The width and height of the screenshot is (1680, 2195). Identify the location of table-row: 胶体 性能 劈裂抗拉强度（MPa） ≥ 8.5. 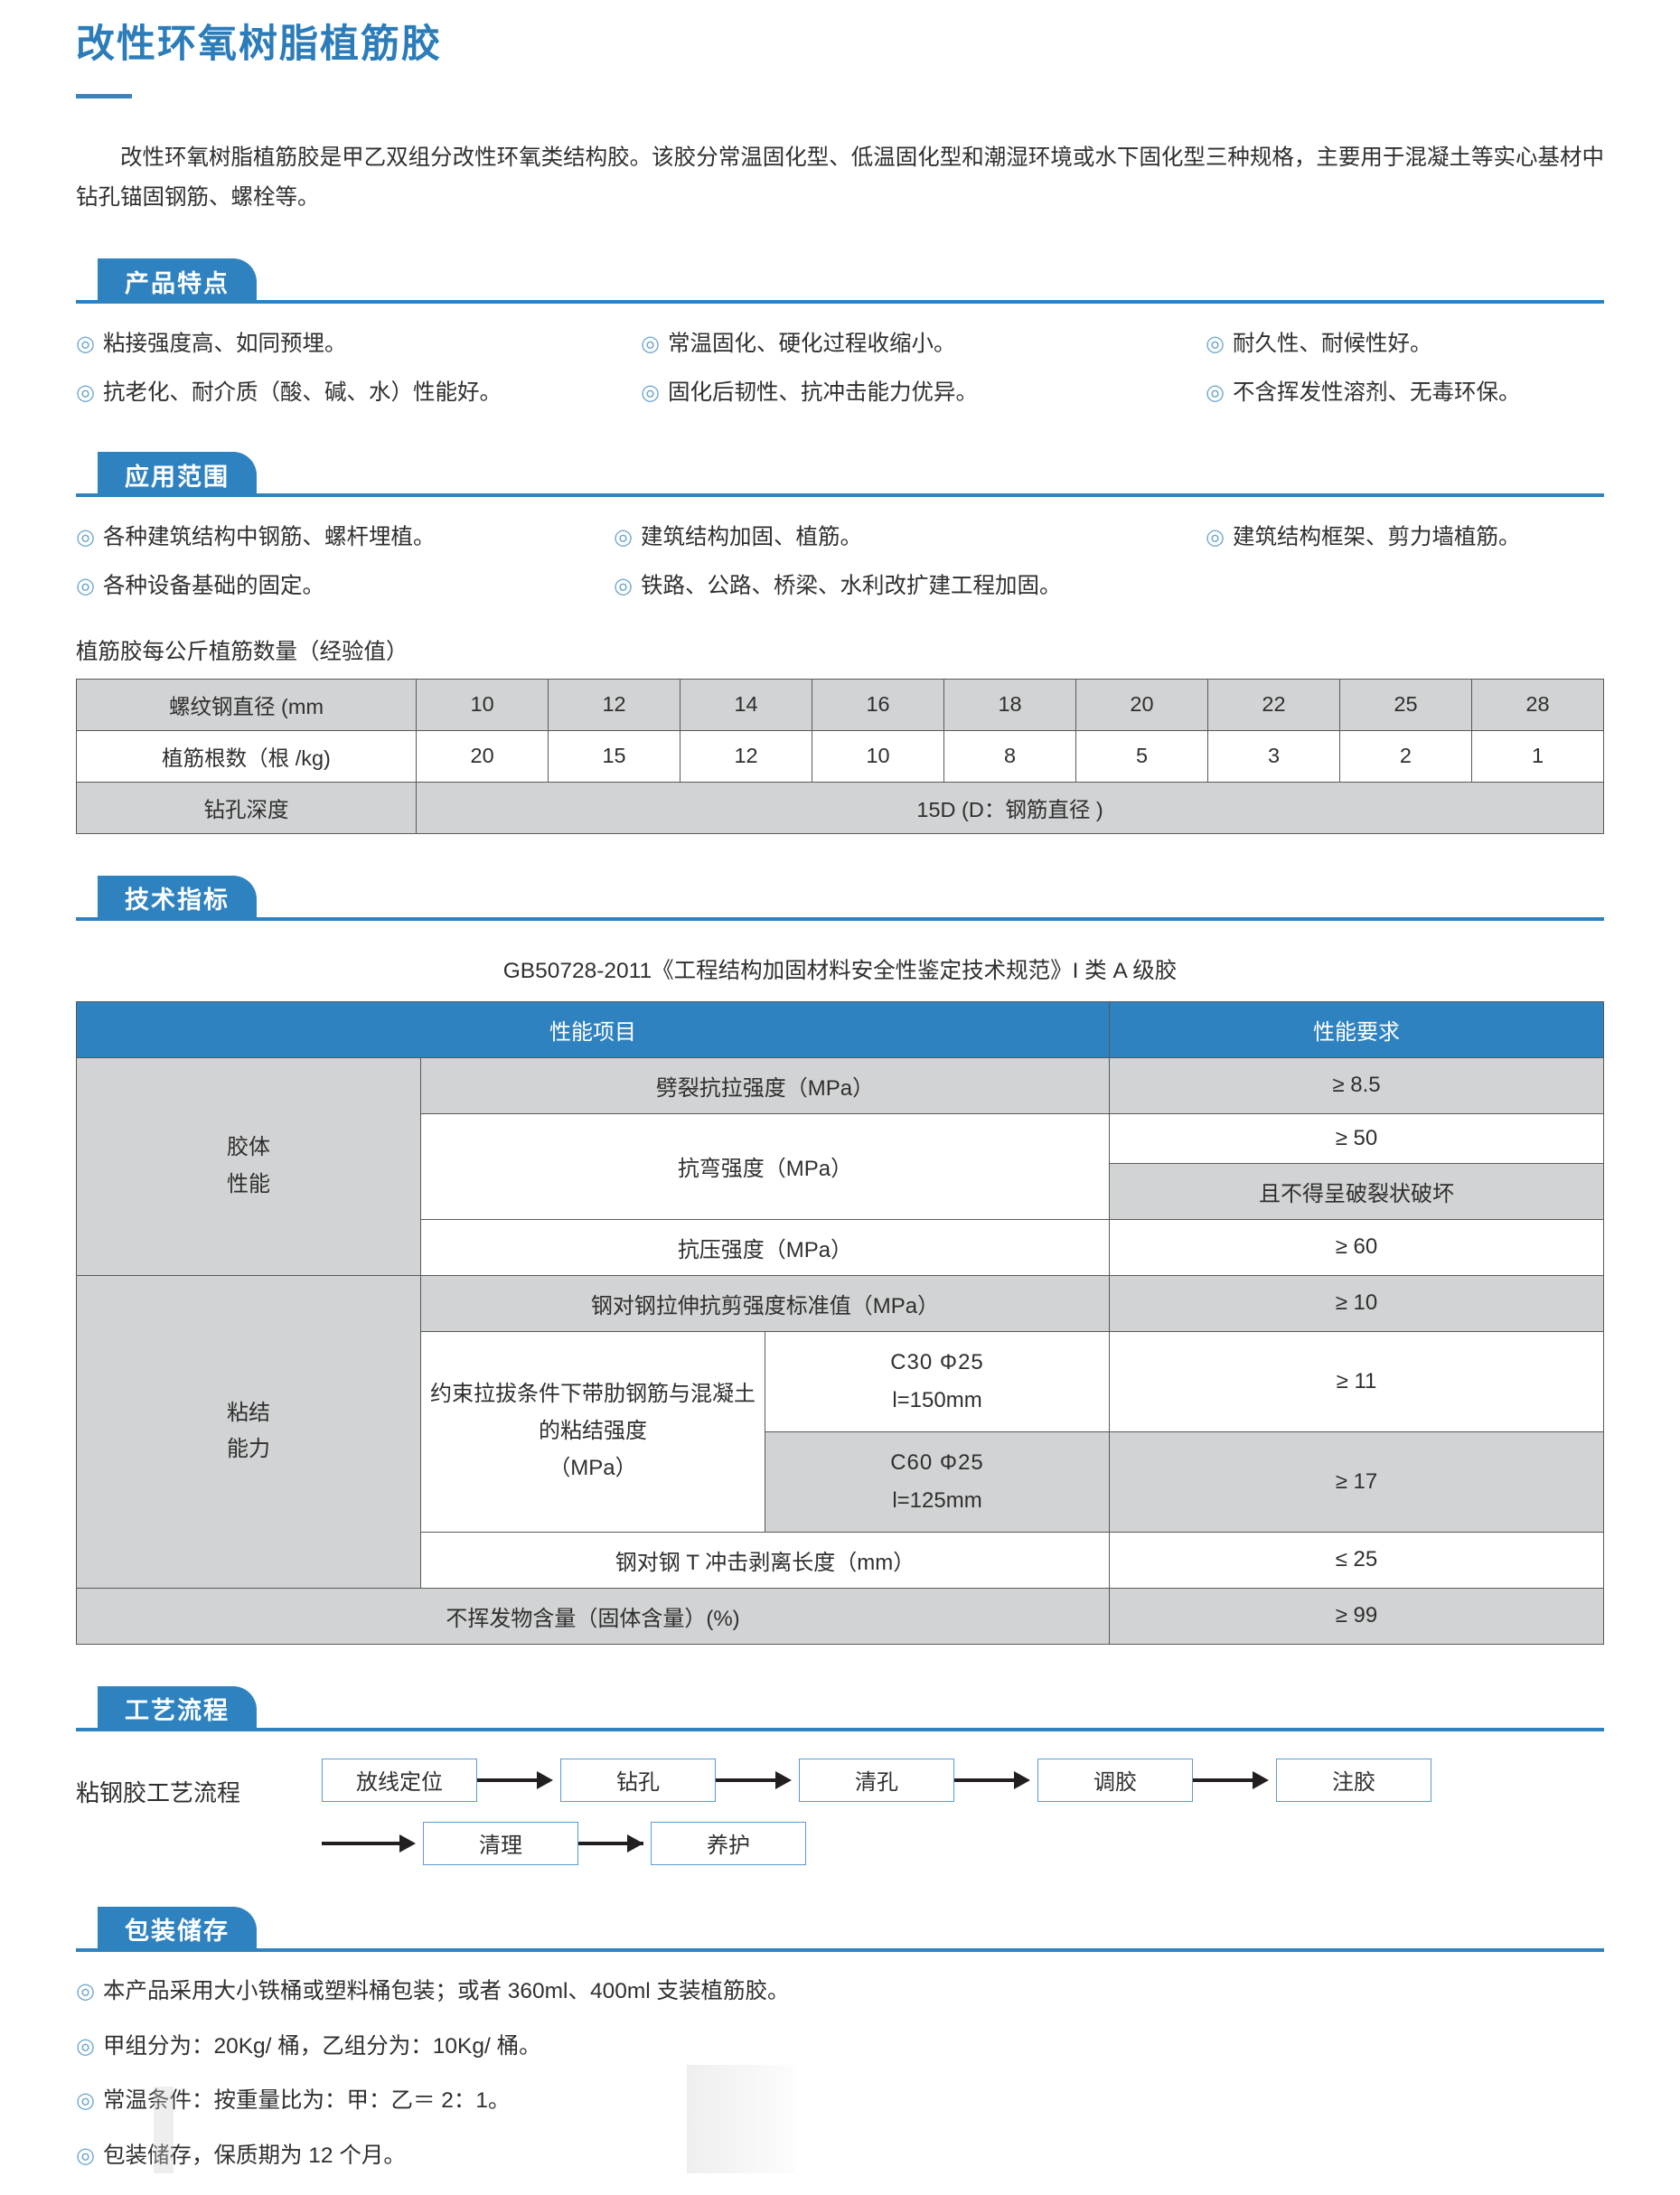
(840, 1166).